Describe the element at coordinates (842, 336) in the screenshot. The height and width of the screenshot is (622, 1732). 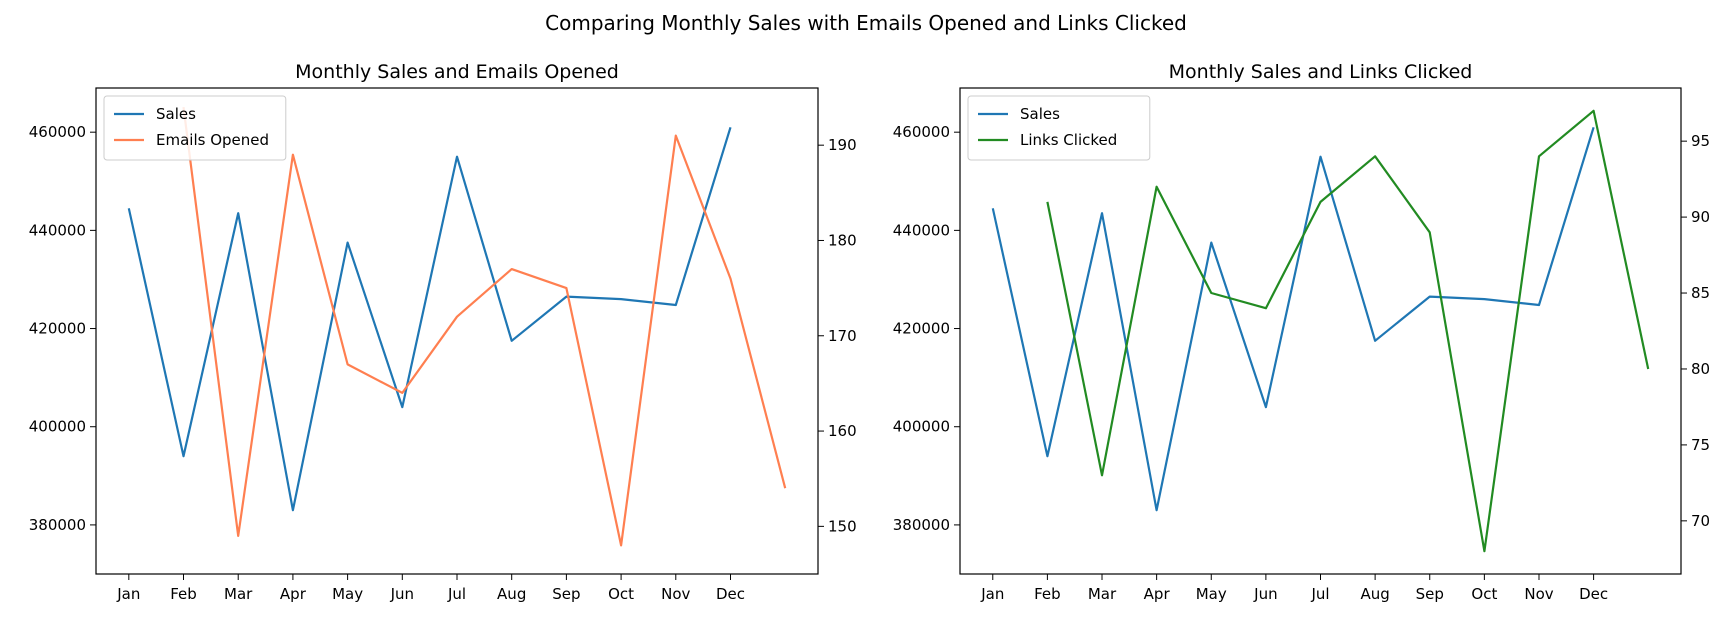
I see `y-right-tick-label: 170` at that location.